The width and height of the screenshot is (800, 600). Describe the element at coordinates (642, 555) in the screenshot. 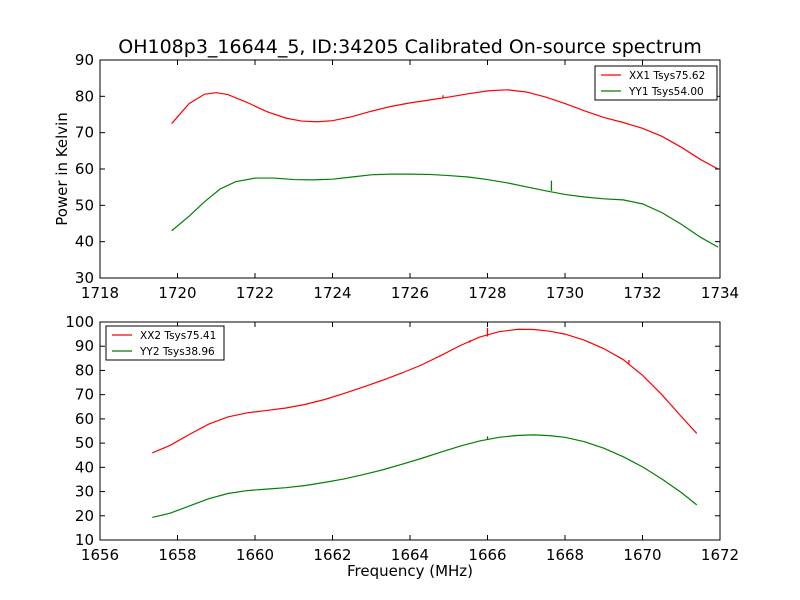

I see `x-tick-label: 1670` at that location.